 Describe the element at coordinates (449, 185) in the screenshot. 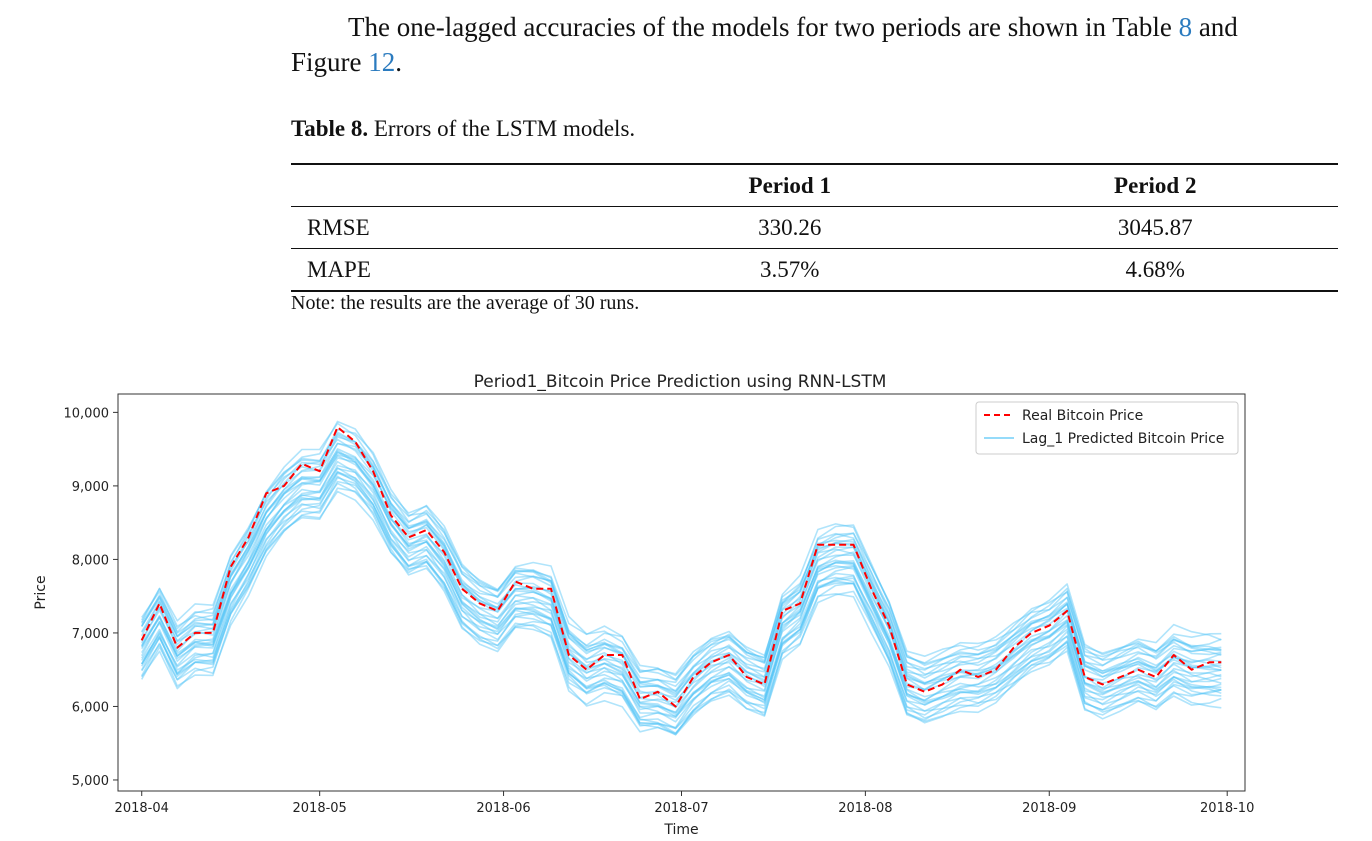

I see `table-header-cell` at that location.